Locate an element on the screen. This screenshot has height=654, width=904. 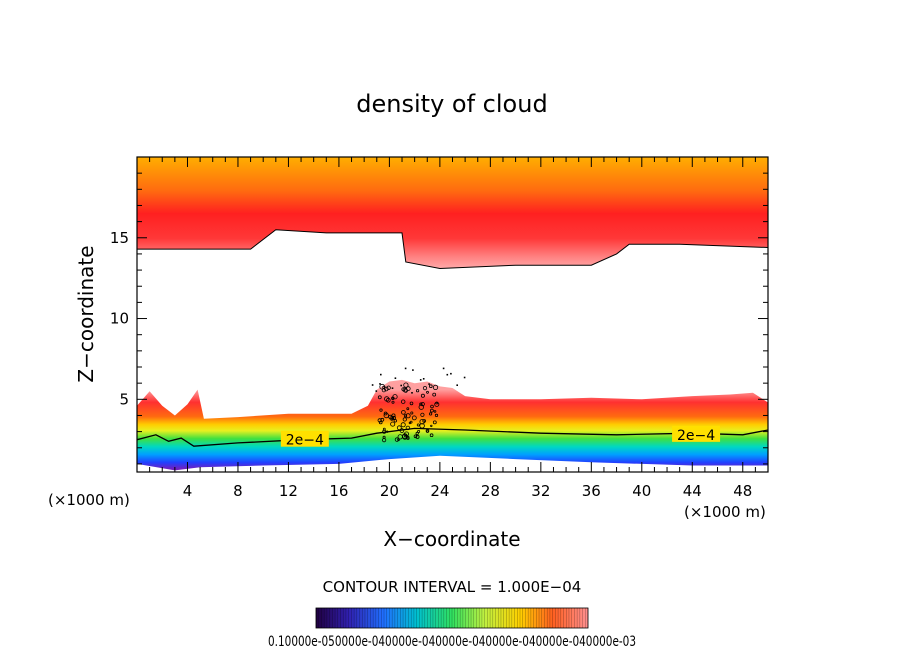
x-tick-label: 36 is located at coordinates (591, 491).